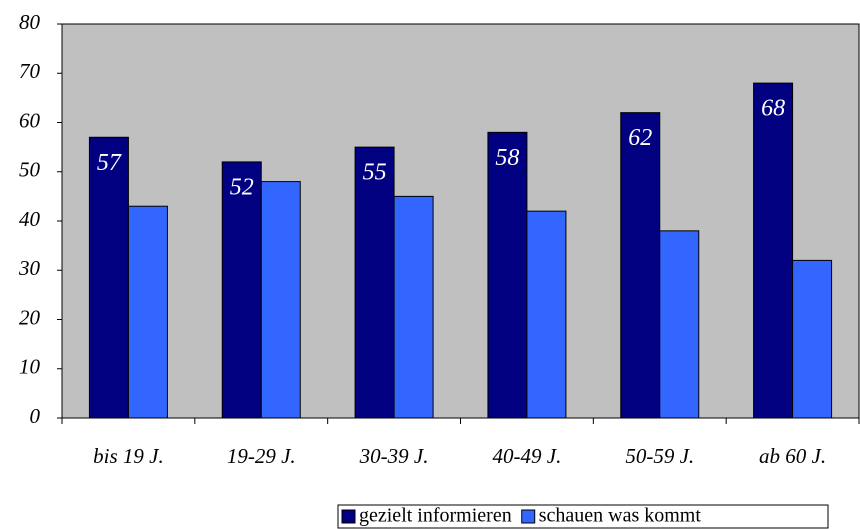  What do you see at coordinates (30, 120) in the screenshot?
I see `y-tick-label: 60` at bounding box center [30, 120].